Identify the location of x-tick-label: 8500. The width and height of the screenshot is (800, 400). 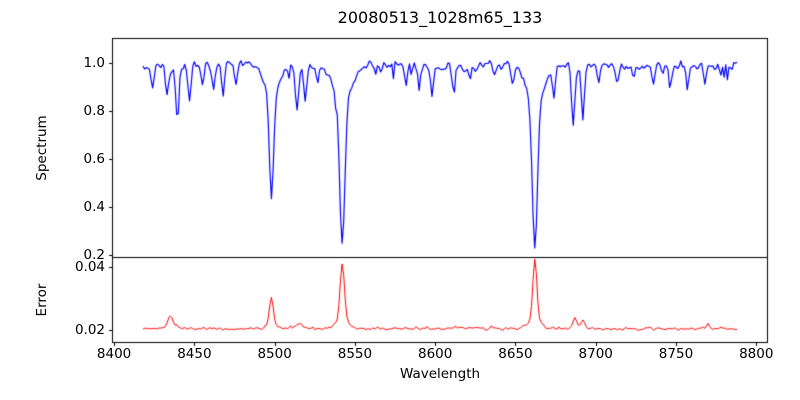
(274, 354).